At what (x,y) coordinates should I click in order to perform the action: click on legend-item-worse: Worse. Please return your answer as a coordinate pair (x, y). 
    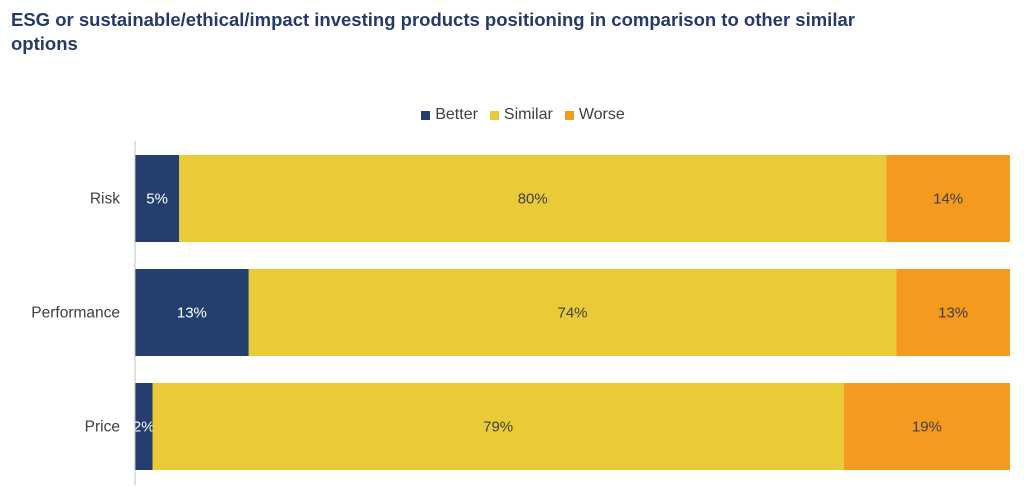
    Looking at the image, I should click on (594, 115).